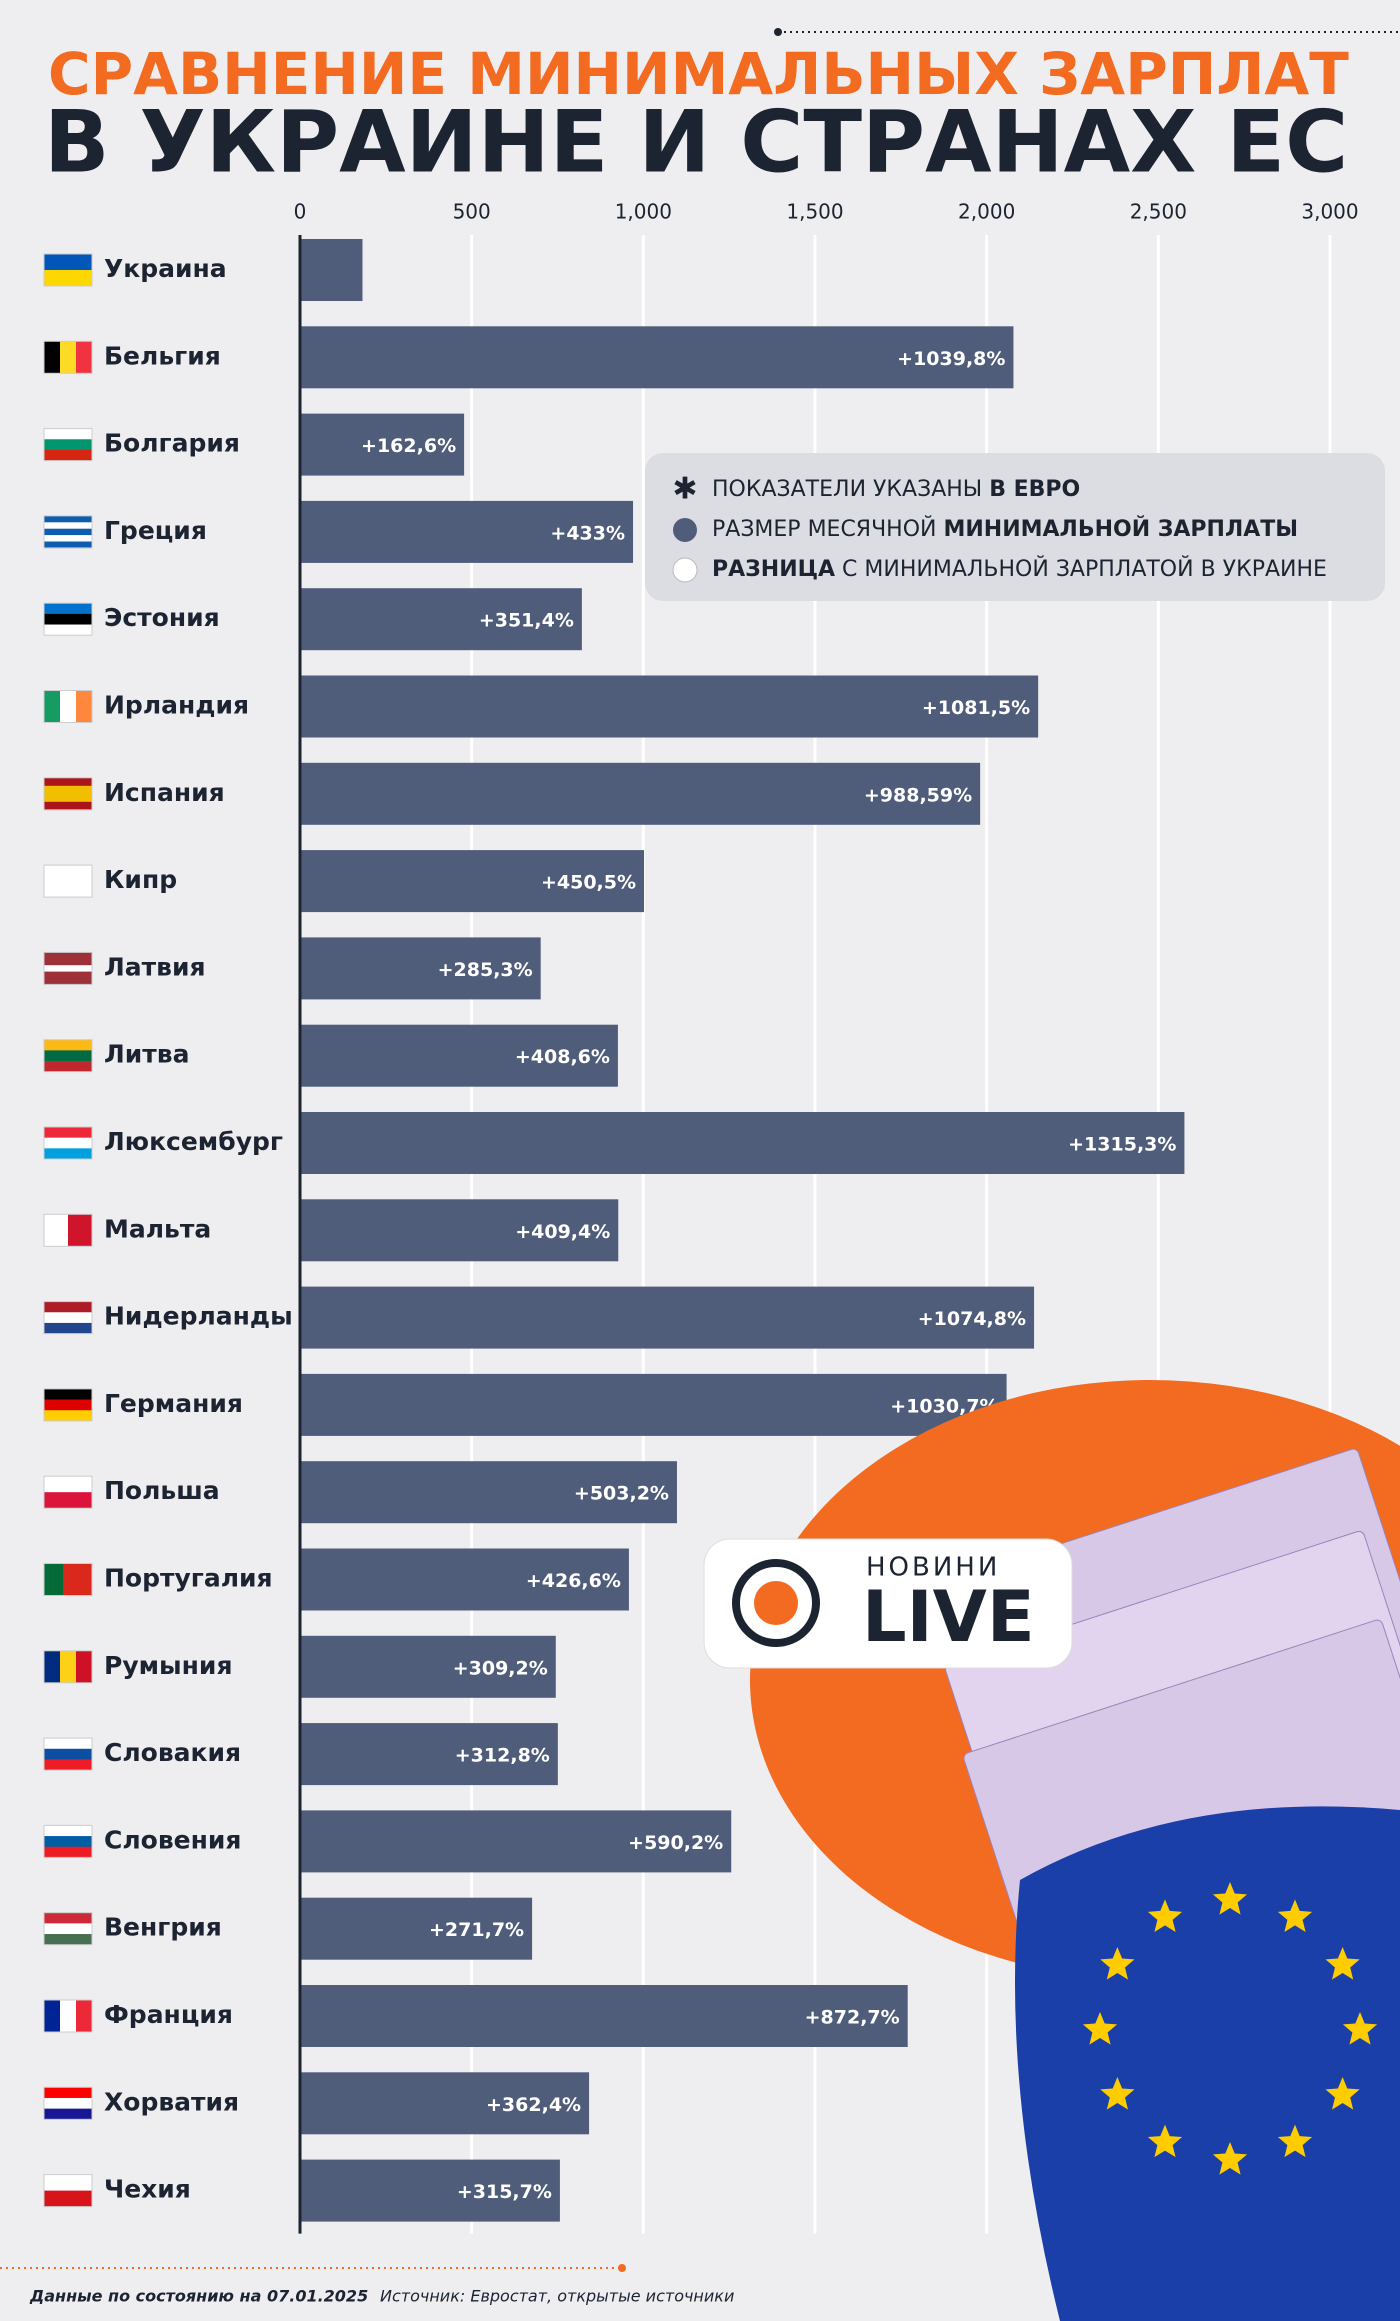 The image size is (1400, 2321). What do you see at coordinates (562, 1057) in the screenshot?
I see `data-label: +408,6%` at bounding box center [562, 1057].